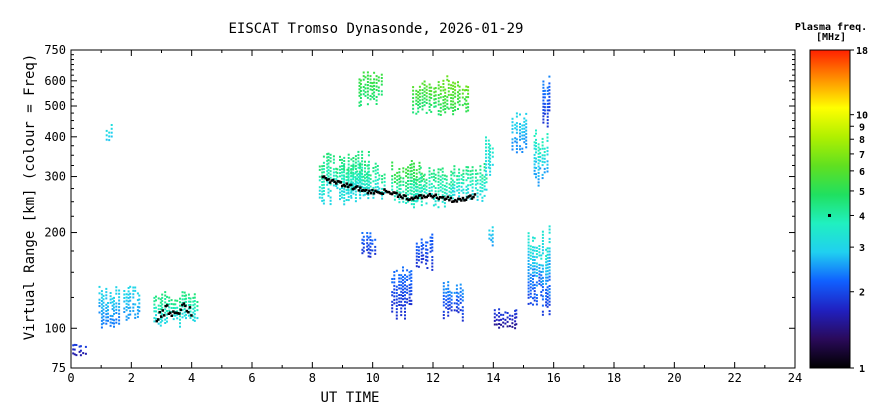  Describe the element at coordinates (251, 378) in the screenshot. I see `x-tick-label: 6` at that location.